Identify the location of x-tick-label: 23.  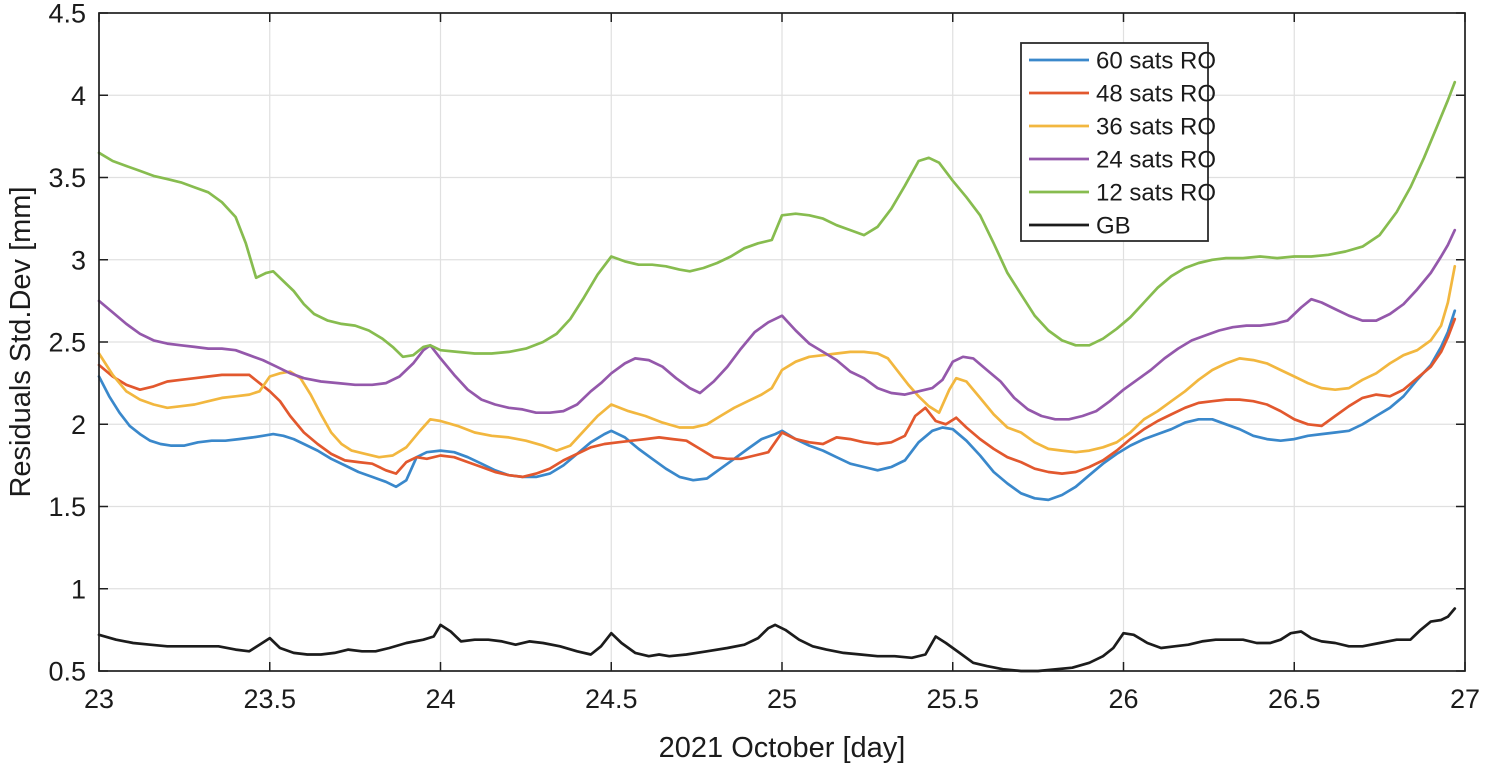
(99, 699).